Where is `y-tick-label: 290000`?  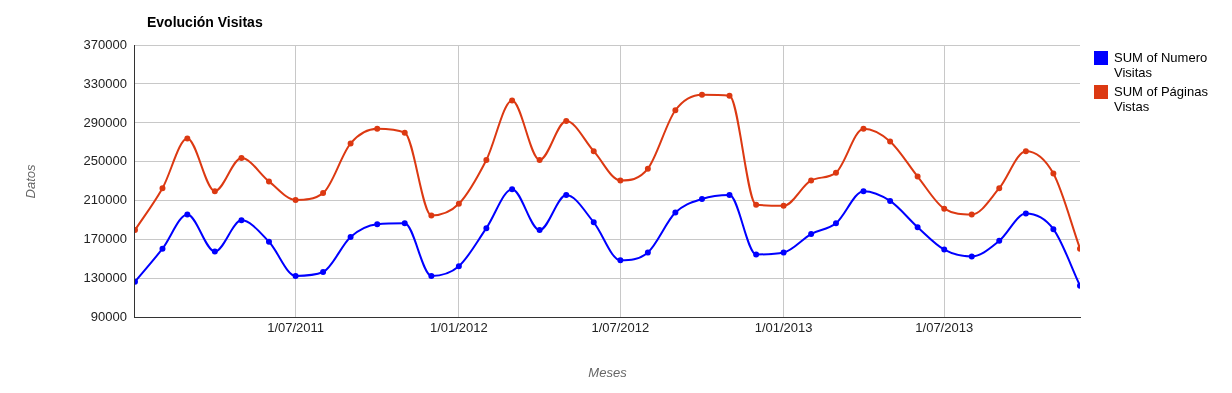
y-tick-label: 290000 is located at coordinates (105, 122).